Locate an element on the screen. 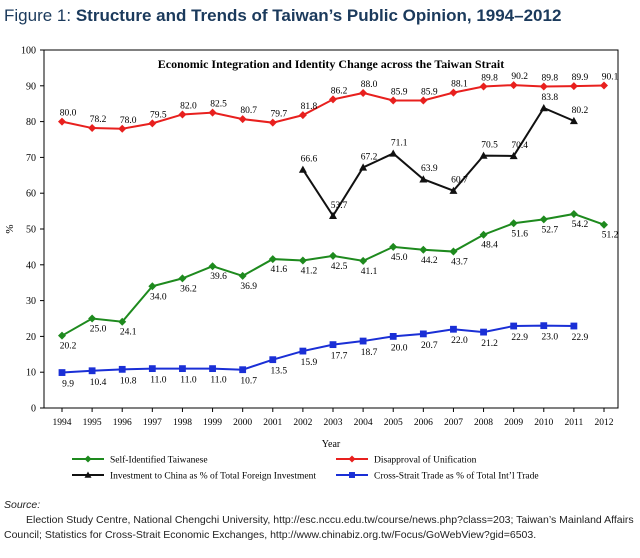  data-label: 44.2 is located at coordinates (429, 261).